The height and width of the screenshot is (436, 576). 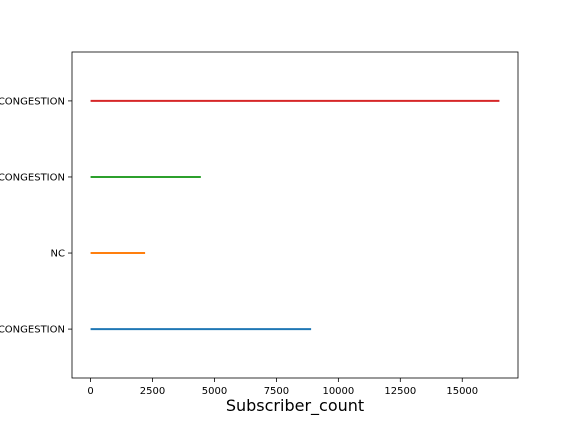 I want to click on x-tick-label: 0, so click(x=90, y=391).